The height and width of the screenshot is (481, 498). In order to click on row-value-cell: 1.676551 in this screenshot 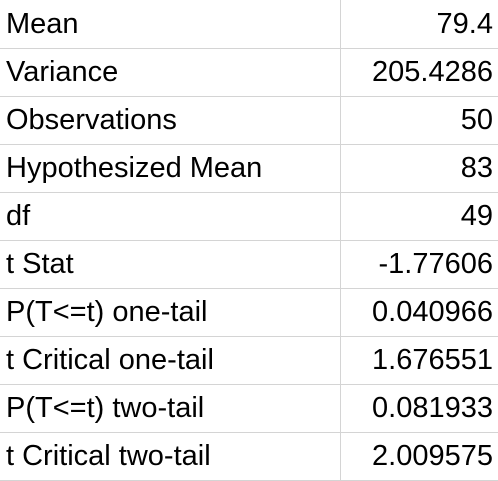, I will do `click(419, 360)`.